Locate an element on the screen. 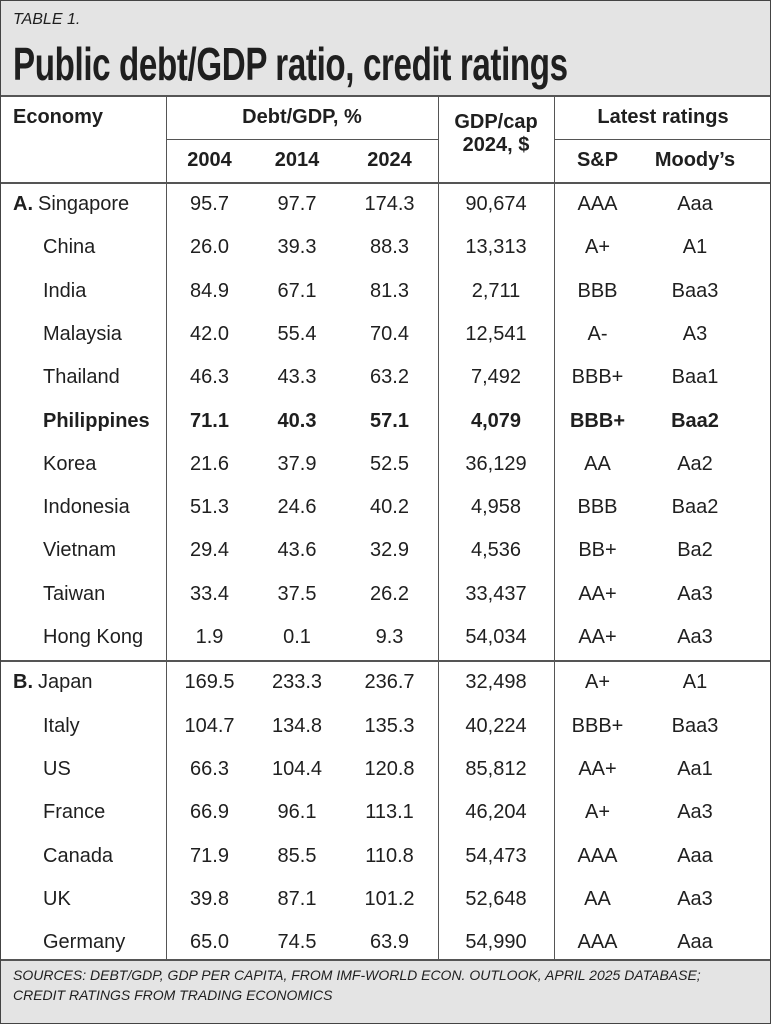 The height and width of the screenshot is (1024, 771). column-header: 2004 is located at coordinates (209, 160).